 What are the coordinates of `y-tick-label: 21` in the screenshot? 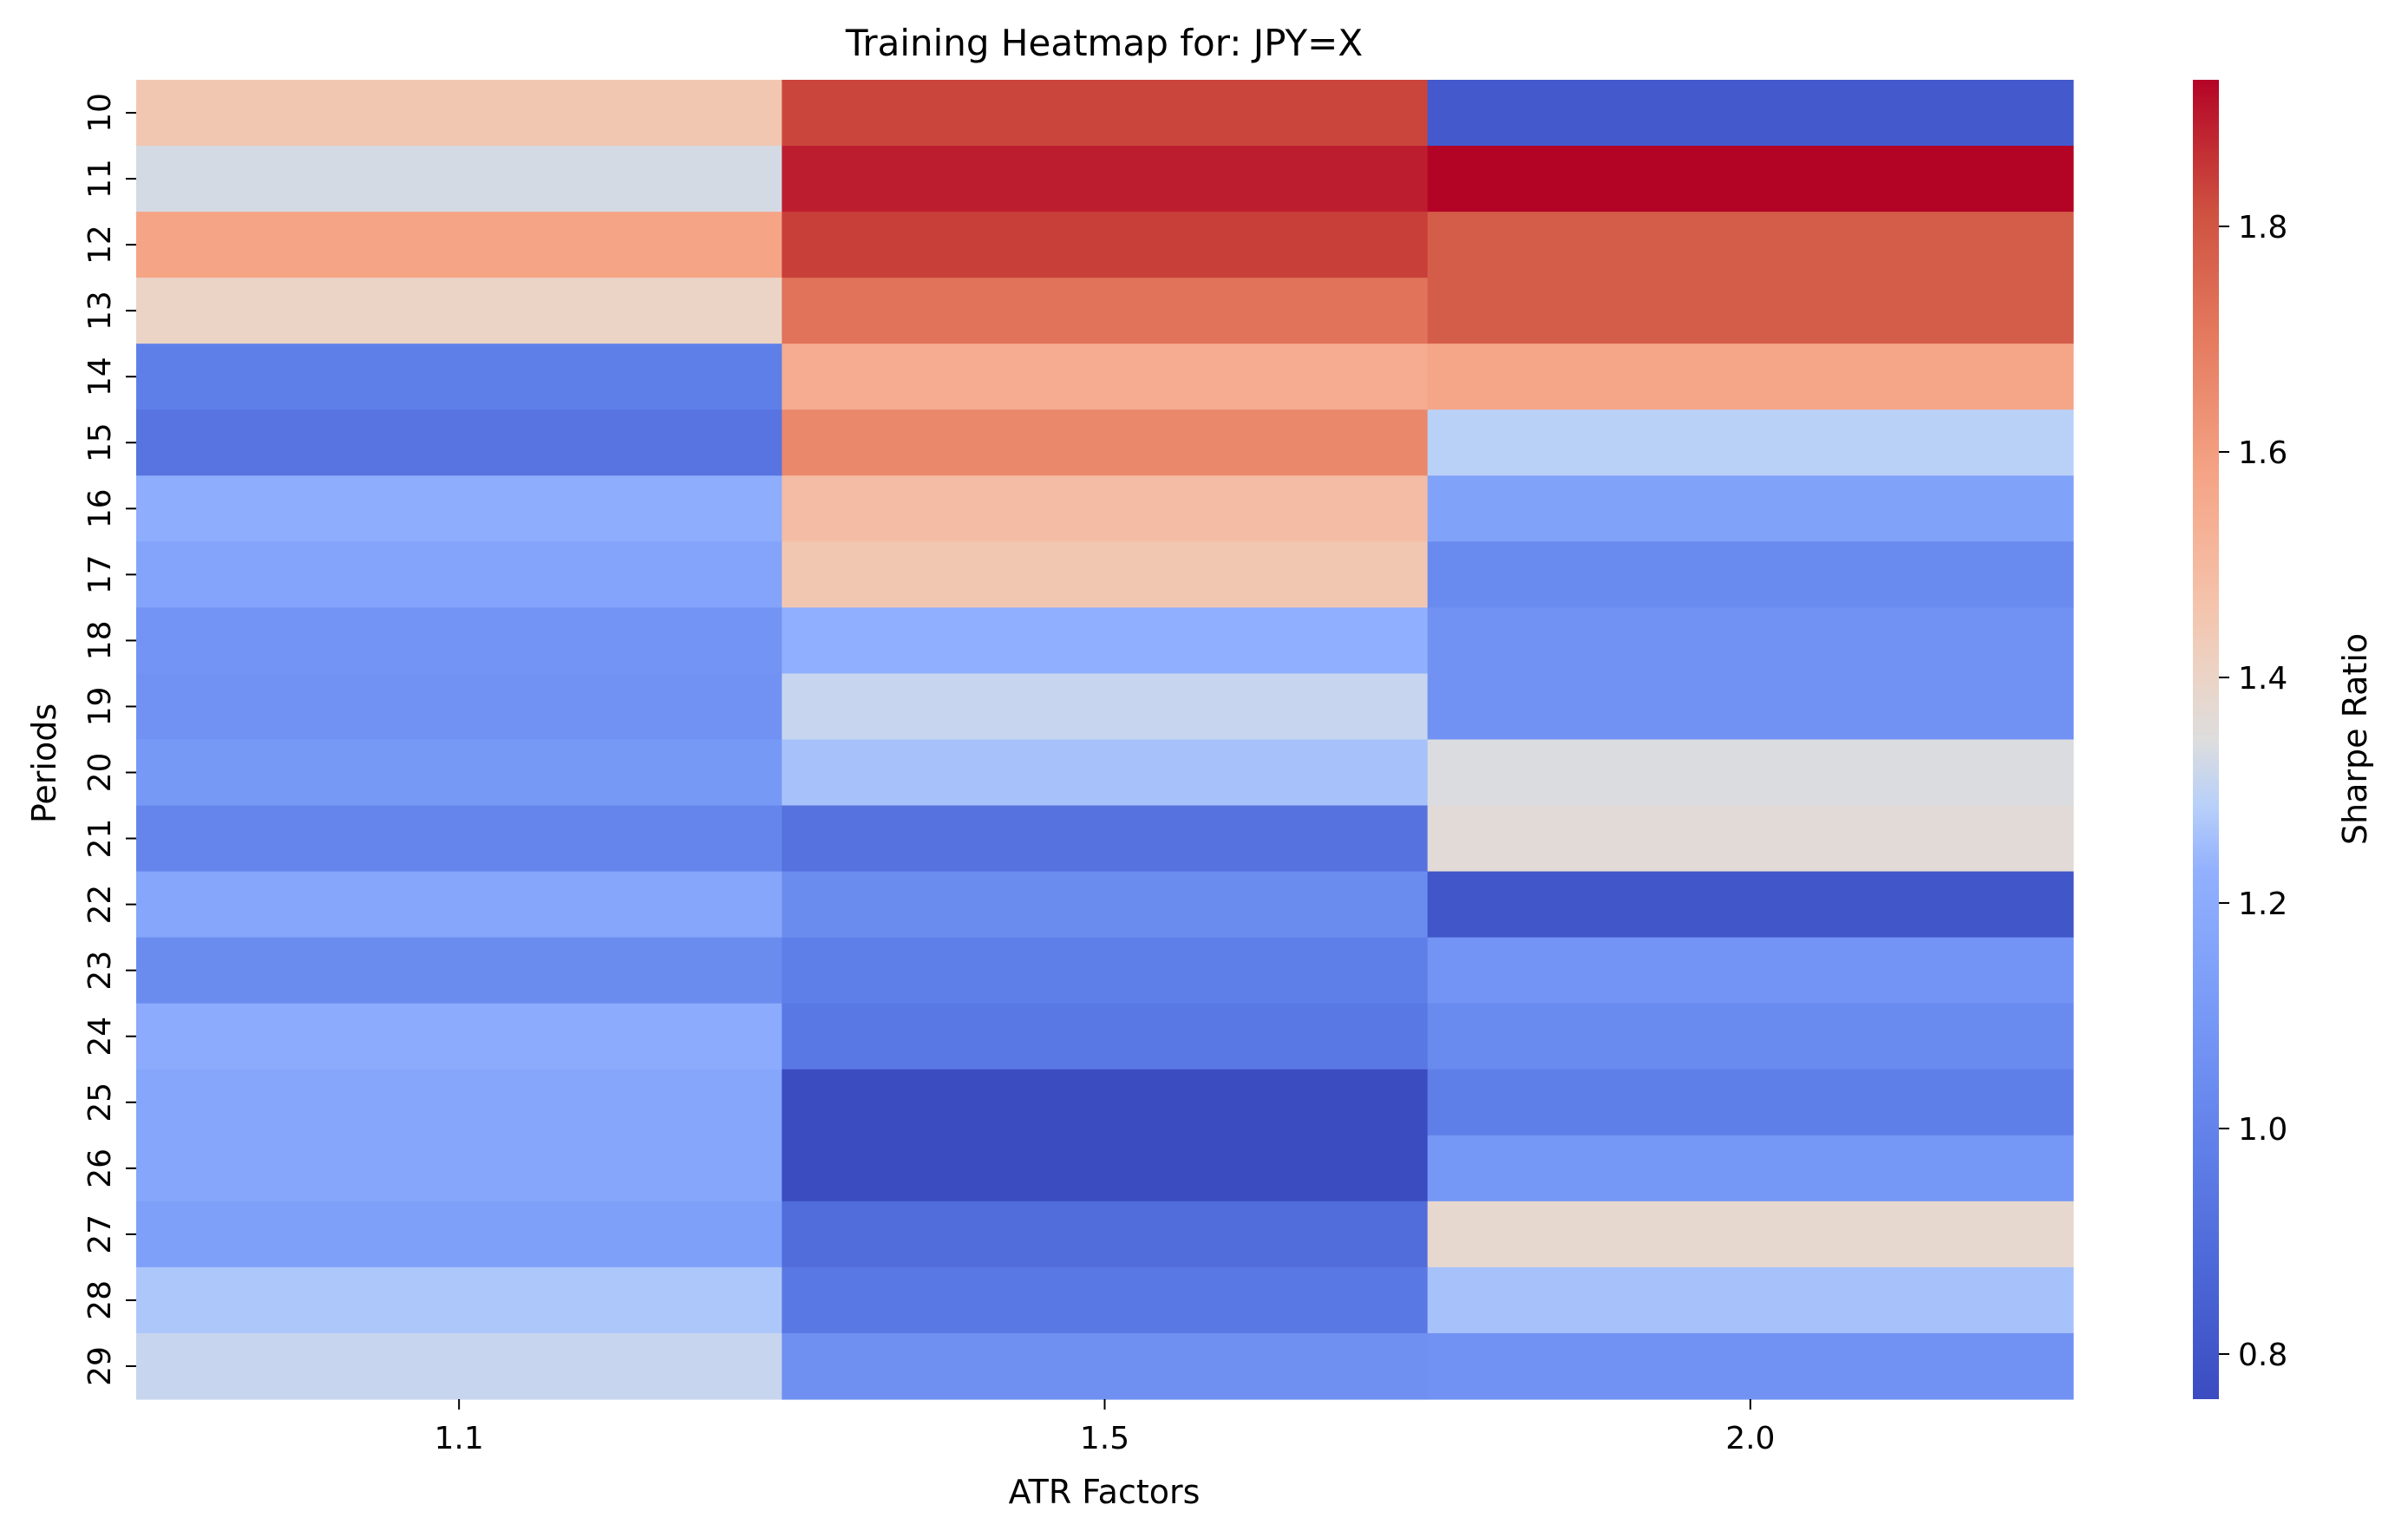 It's located at (100, 839).